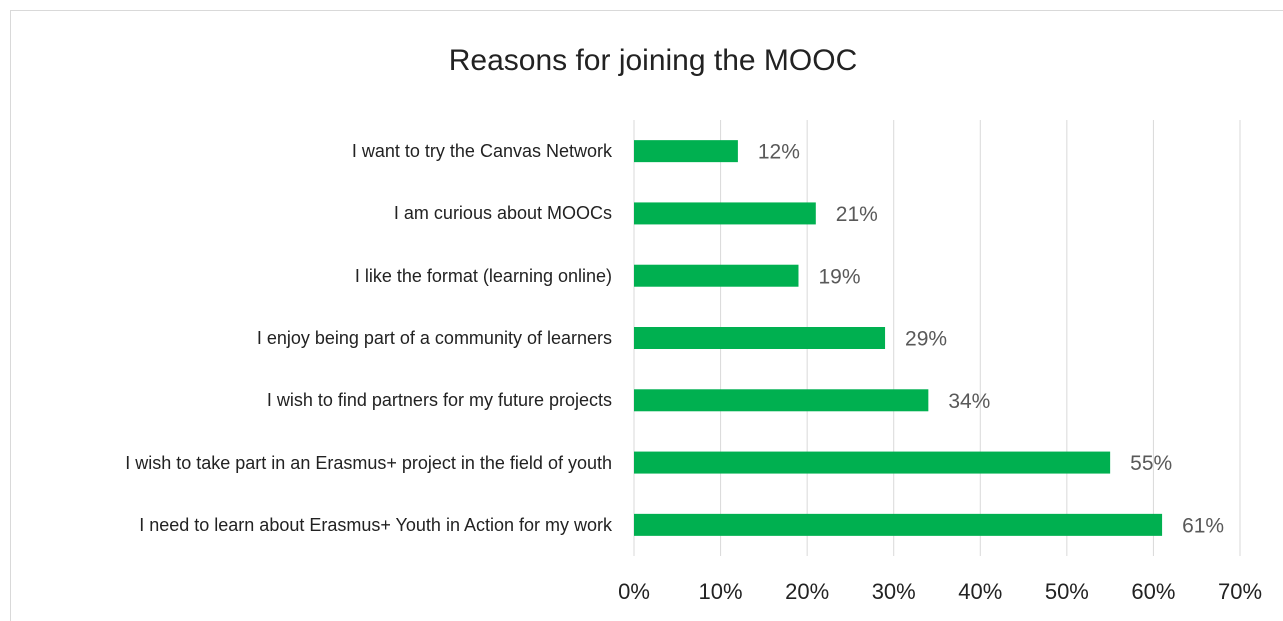 This screenshot has height=621, width=1283. What do you see at coordinates (1067, 591) in the screenshot?
I see `x-tick-label: 50%` at bounding box center [1067, 591].